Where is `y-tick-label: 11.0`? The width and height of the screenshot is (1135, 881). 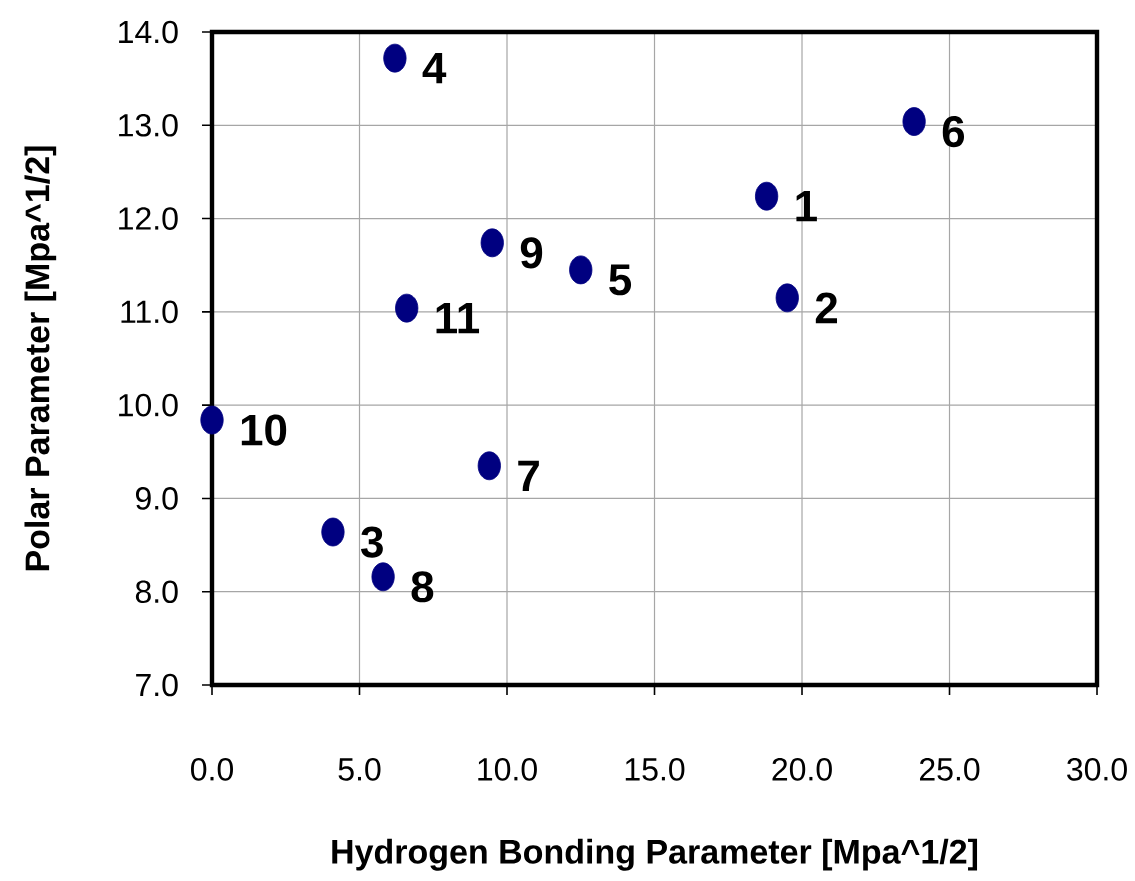
y-tick-label: 11.0 is located at coordinates (149, 312).